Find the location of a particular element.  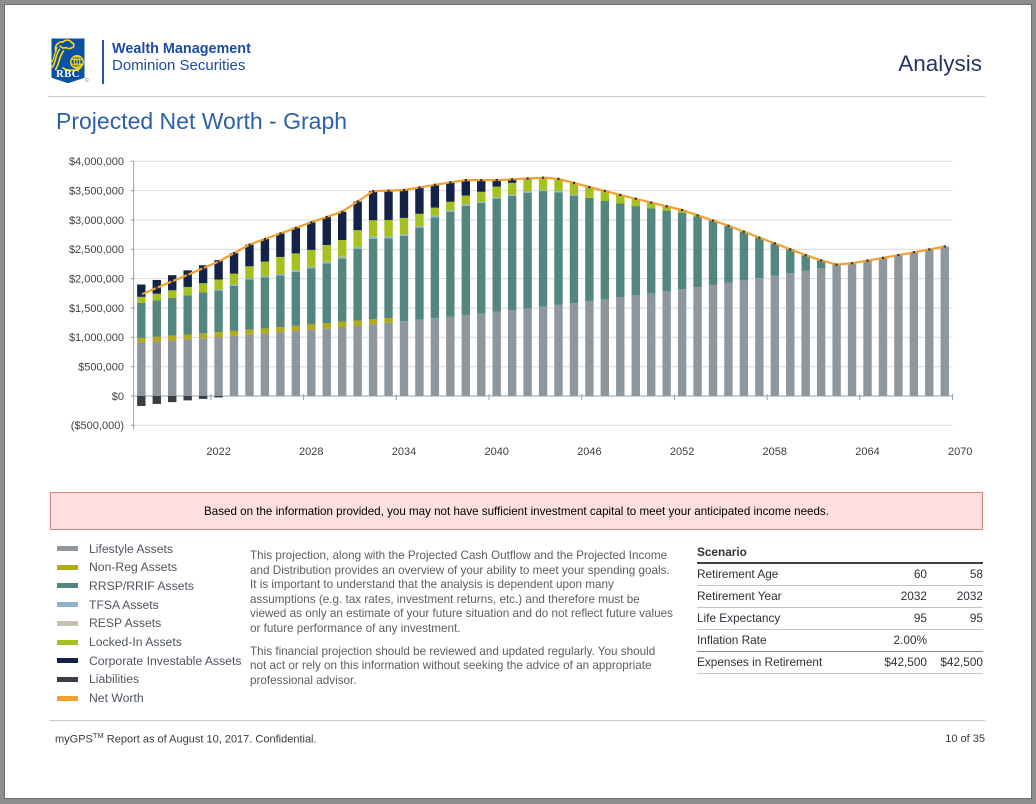

svg-text: 2052 is located at coordinates (682, 452).